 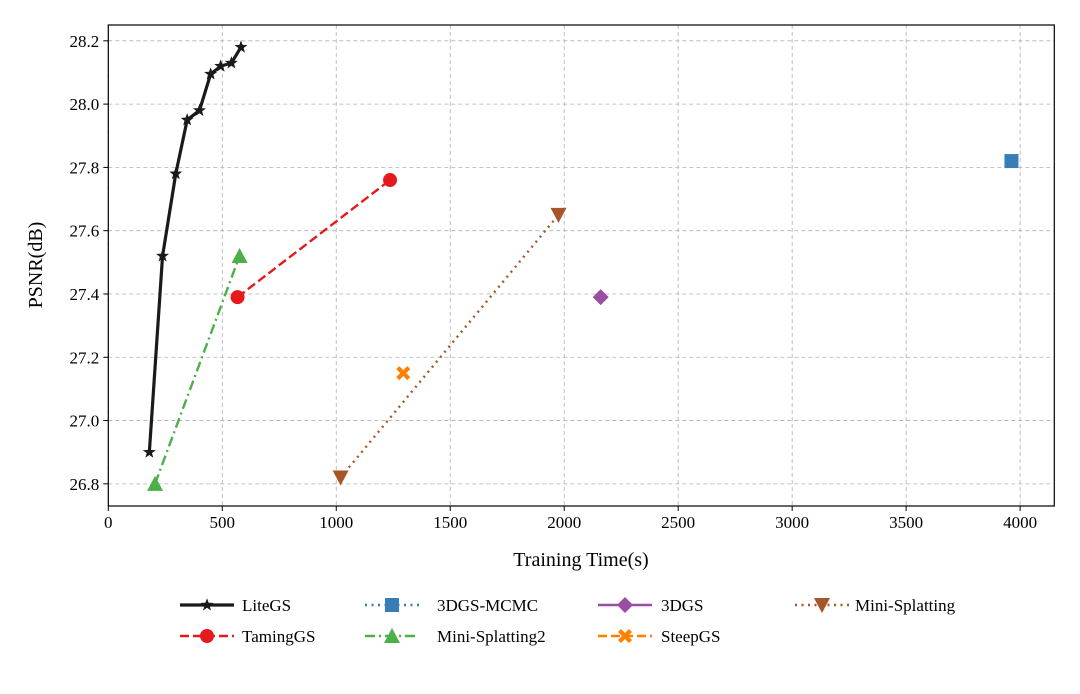 I want to click on x-tick-label: 500, so click(x=223, y=522).